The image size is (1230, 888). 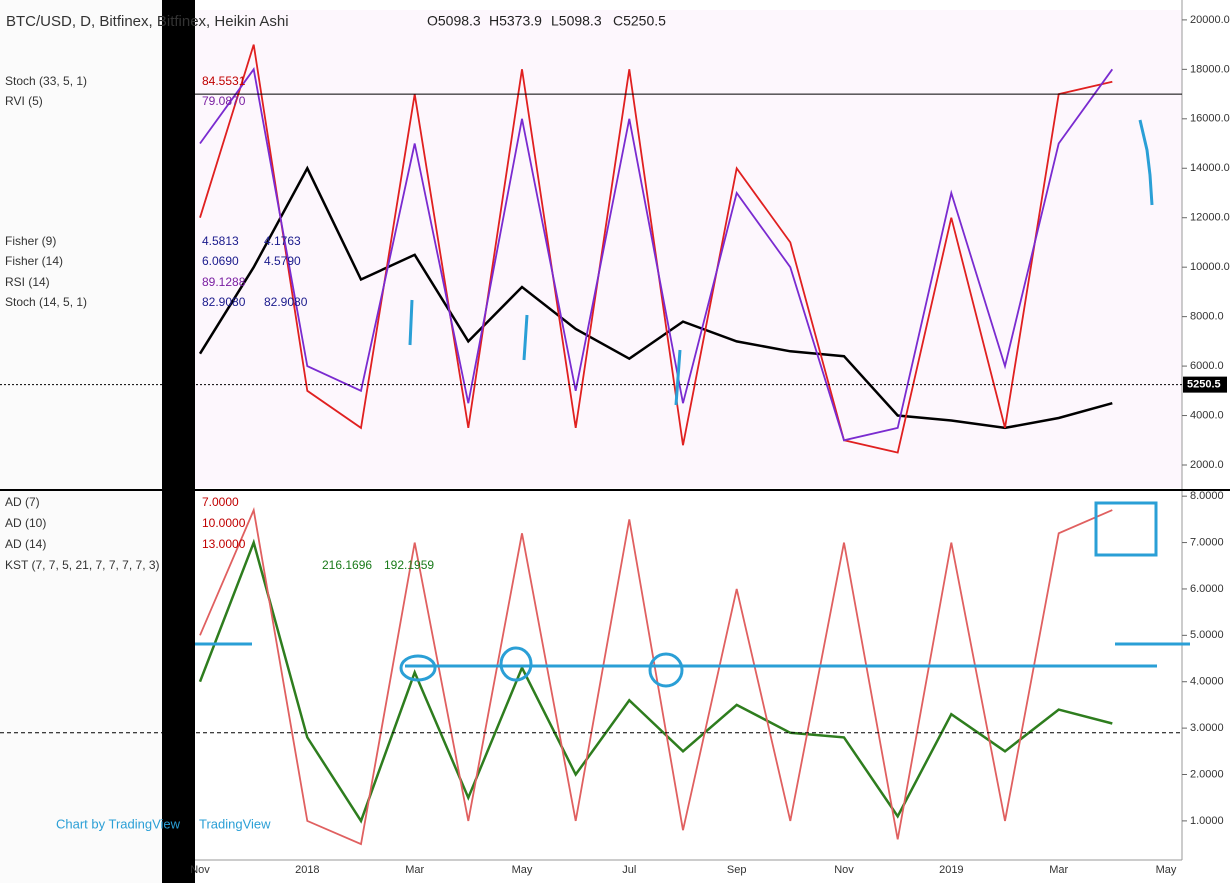 I want to click on legend-name: Stoch (33, 5, 1), so click(x=46, y=81).